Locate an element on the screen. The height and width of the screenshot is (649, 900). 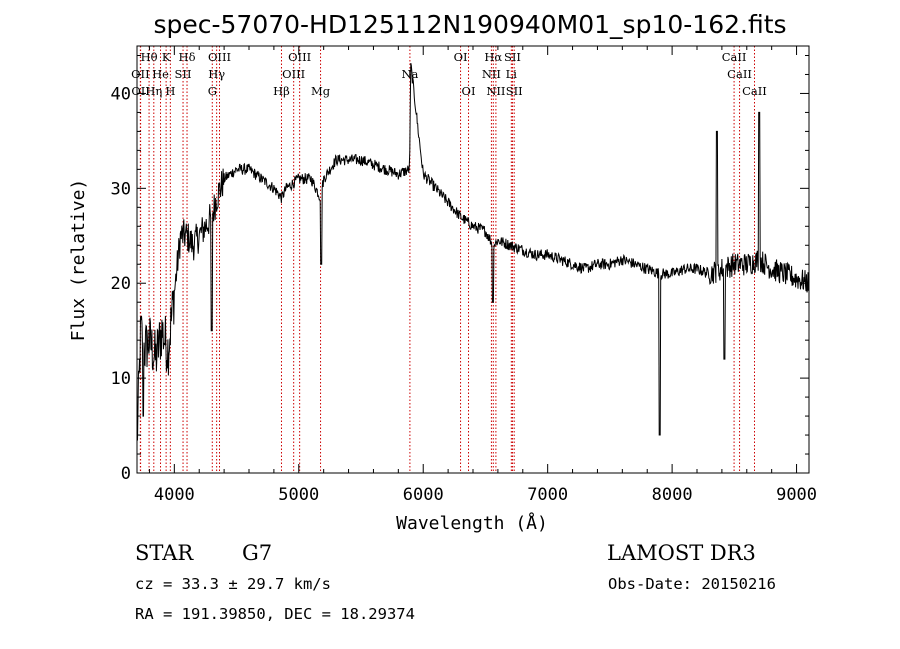
y-tick-label: 40 is located at coordinates (121, 94).